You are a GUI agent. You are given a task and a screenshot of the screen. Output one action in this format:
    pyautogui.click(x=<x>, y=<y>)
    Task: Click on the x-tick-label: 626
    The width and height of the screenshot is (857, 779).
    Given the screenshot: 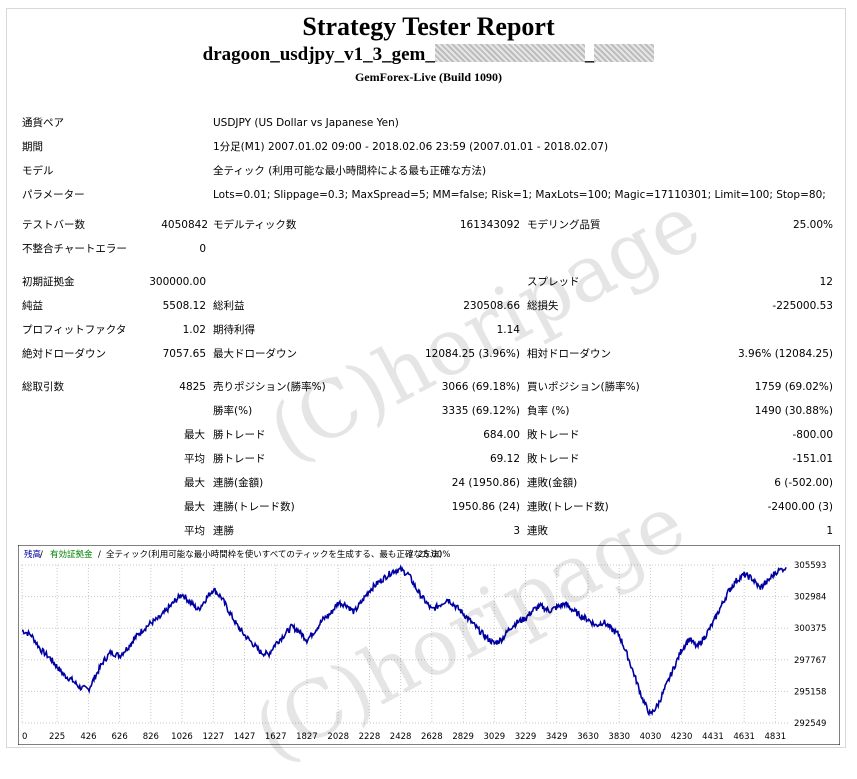 What is the action you would take?
    pyautogui.click(x=120, y=737)
    